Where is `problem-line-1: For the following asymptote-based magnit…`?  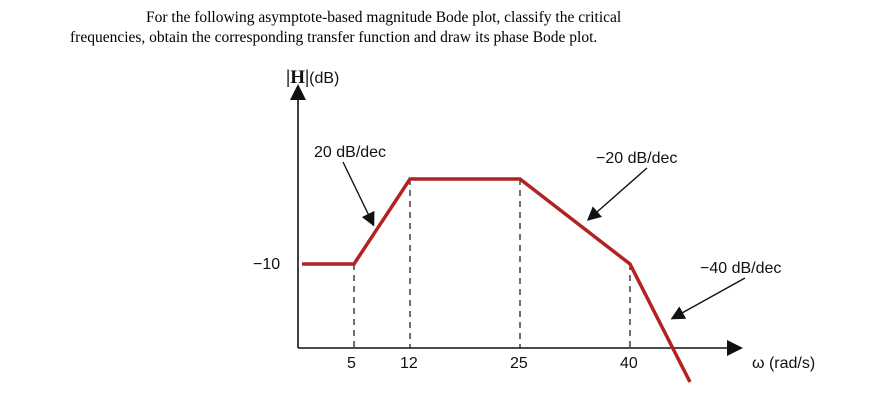 problem-line-1: For the following asymptote-based magnit… is located at coordinates (384, 17).